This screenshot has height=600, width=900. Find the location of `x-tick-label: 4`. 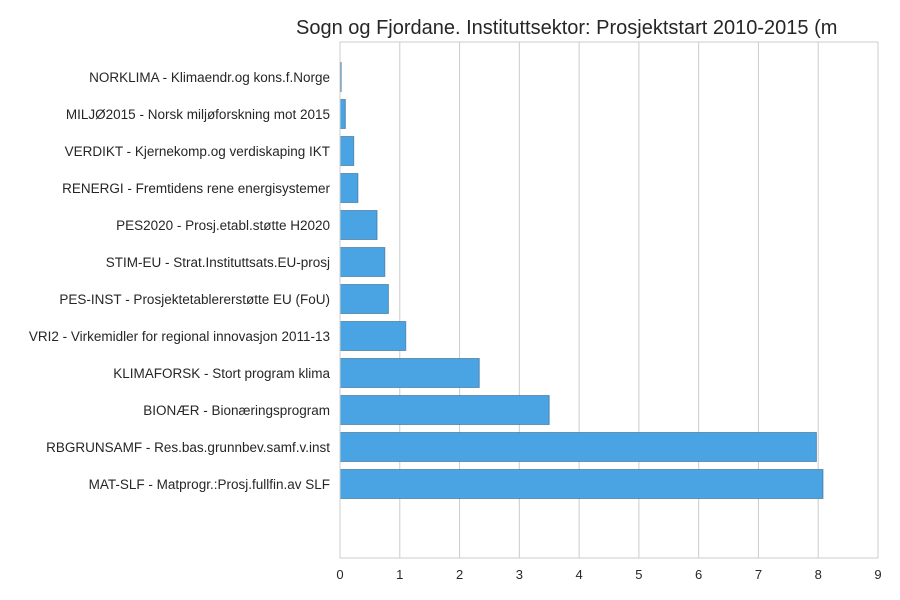

x-tick-label: 4 is located at coordinates (578, 574).